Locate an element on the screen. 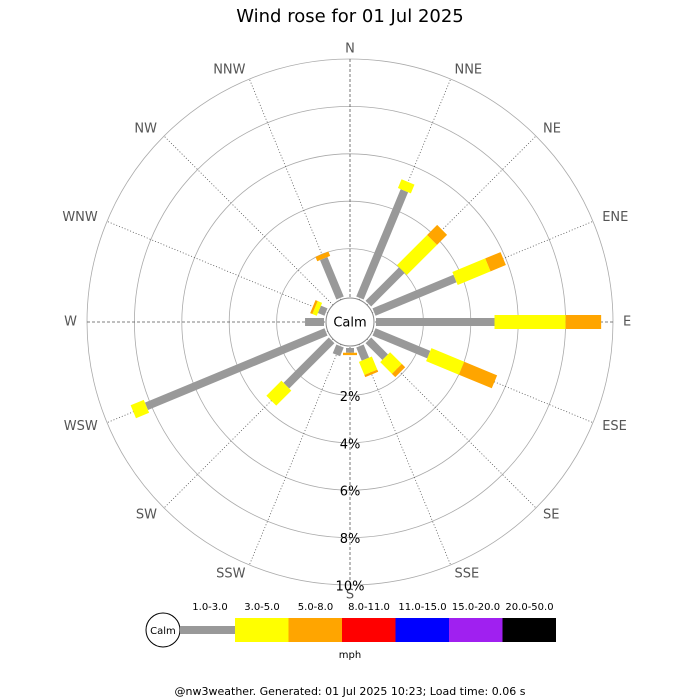 The image size is (700, 700). direction-label: SE is located at coordinates (551, 515).